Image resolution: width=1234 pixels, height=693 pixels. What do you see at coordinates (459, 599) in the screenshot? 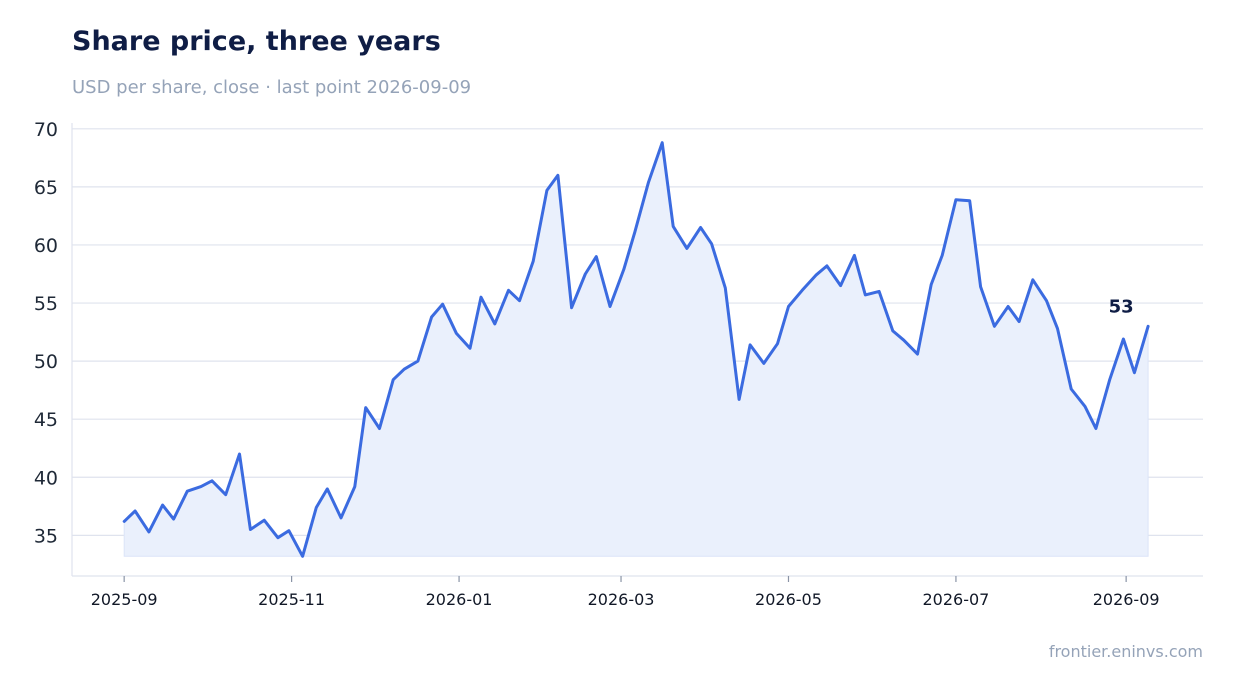
I see `x-tick-label: 2026-01` at bounding box center [459, 599].